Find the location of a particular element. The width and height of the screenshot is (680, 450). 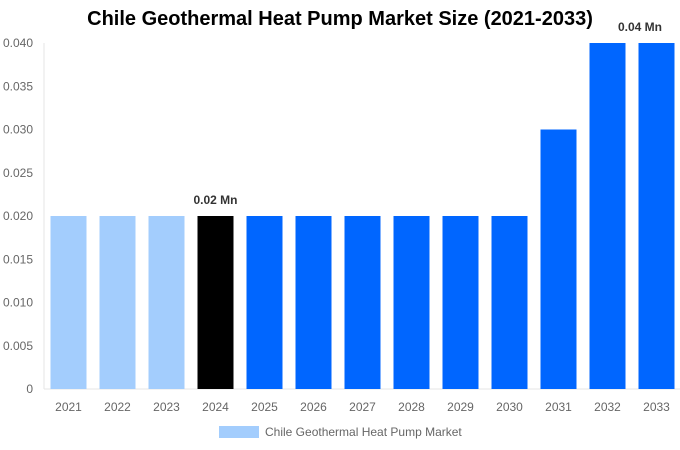

bar-2031 is located at coordinates (558, 259).